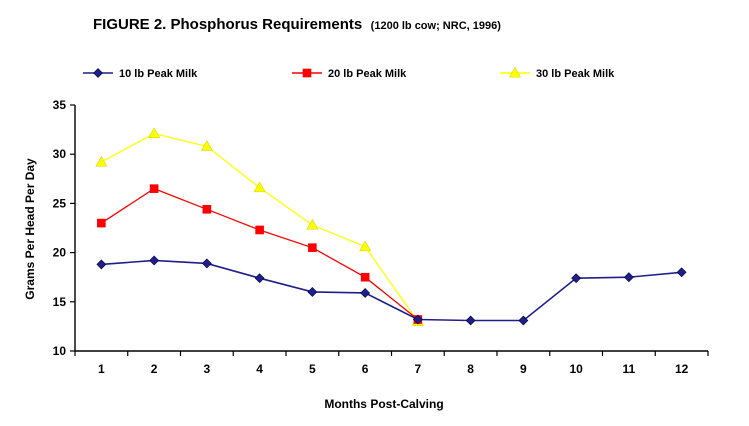  I want to click on x-tick-label: 10, so click(576, 369).